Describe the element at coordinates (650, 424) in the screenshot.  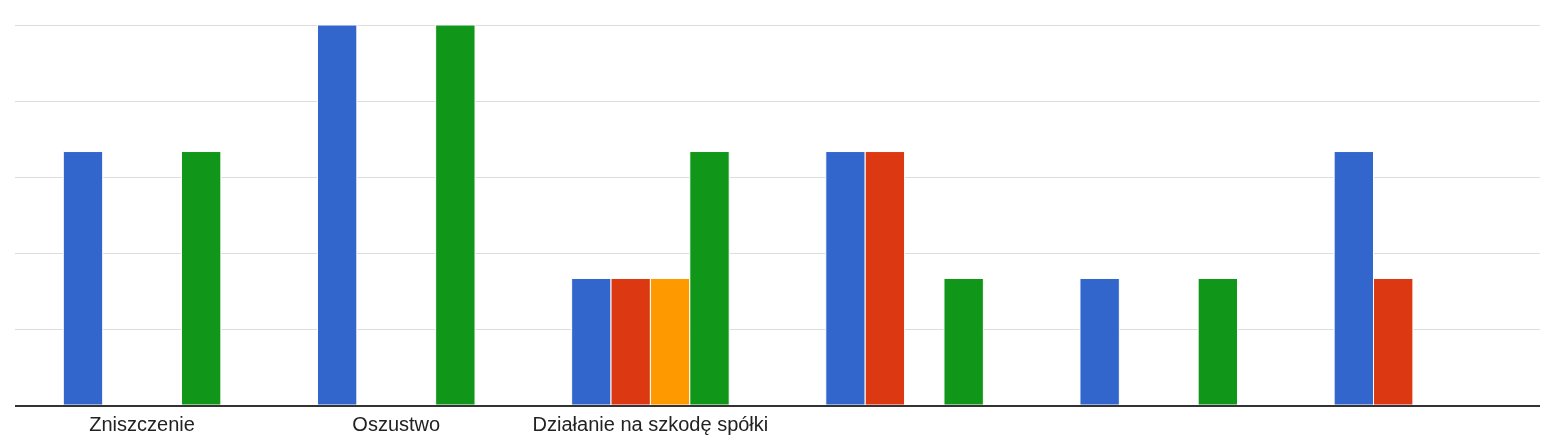
I see `x-tick-label: Działanie na szkodę spółki` at that location.